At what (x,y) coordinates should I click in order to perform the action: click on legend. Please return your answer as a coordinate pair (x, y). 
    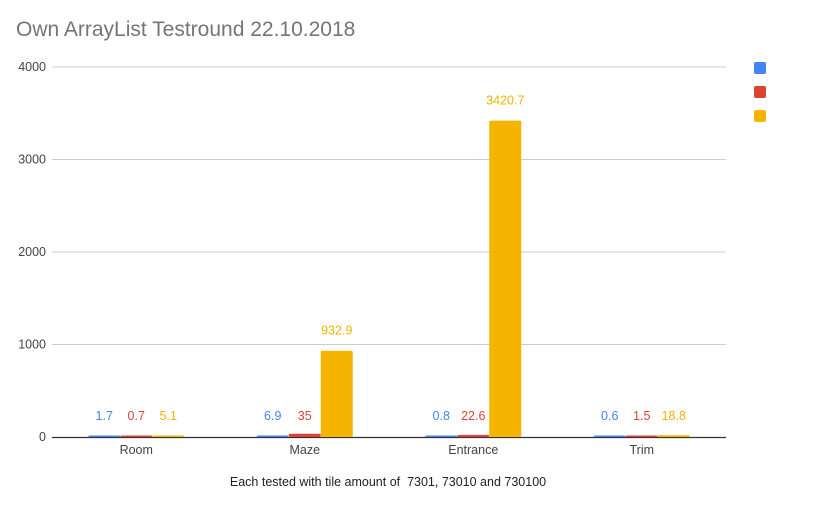
    Looking at the image, I should click on (760, 92).